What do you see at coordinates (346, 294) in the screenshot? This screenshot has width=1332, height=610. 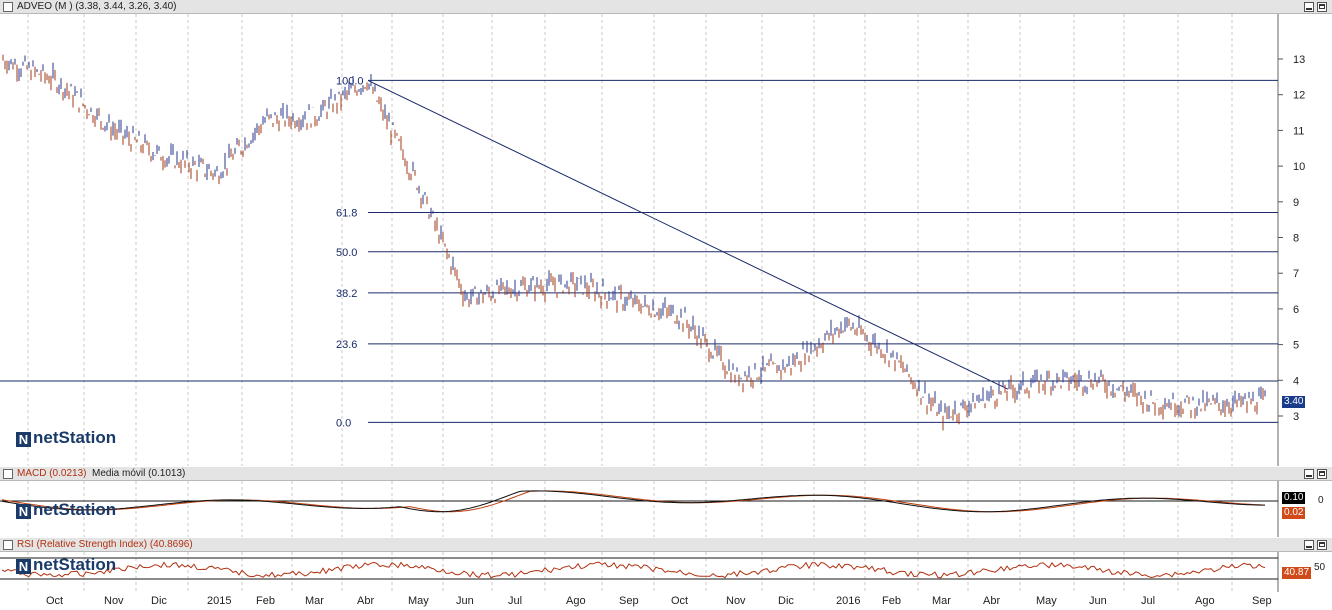 I see `fib-label: 38.2` at bounding box center [346, 294].